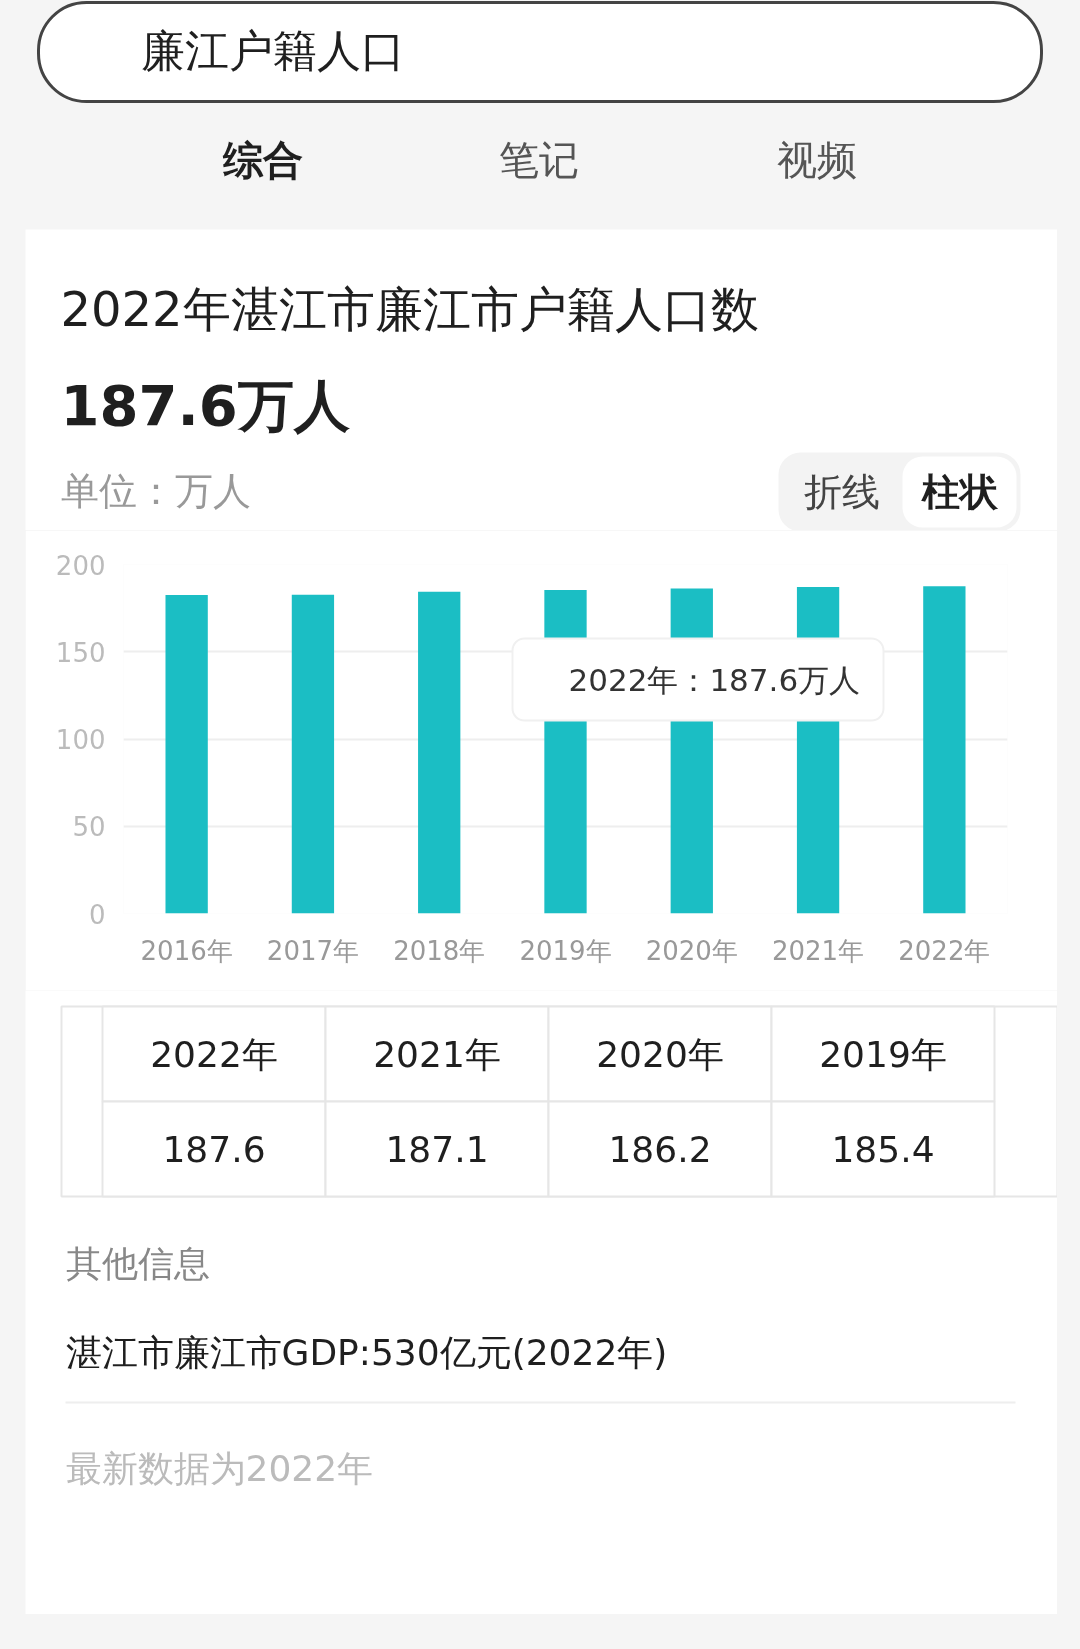 The width and height of the screenshot is (1080, 1649). Describe the element at coordinates (366, 1352) in the screenshot. I see `text: 湛江市廉江市GDP:530亿元(2022年)` at that location.